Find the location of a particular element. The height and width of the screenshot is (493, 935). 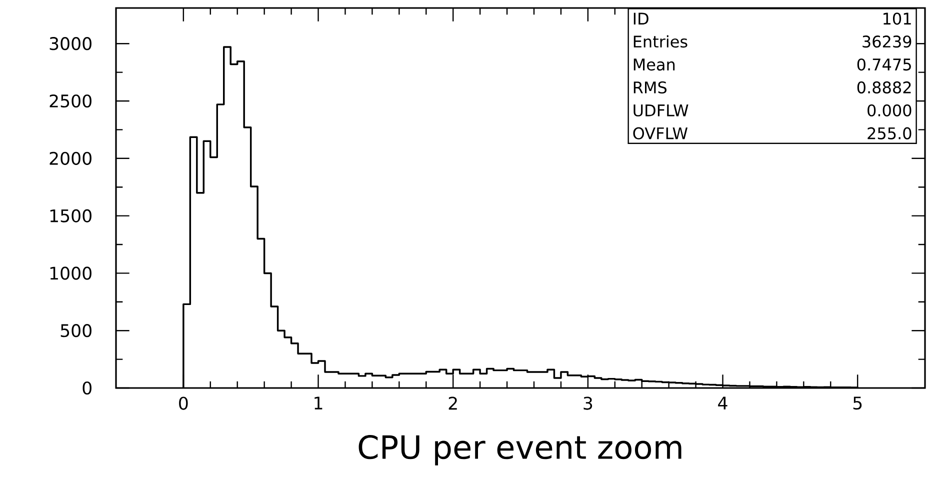

y-tick-label: 500 is located at coordinates (76, 331).